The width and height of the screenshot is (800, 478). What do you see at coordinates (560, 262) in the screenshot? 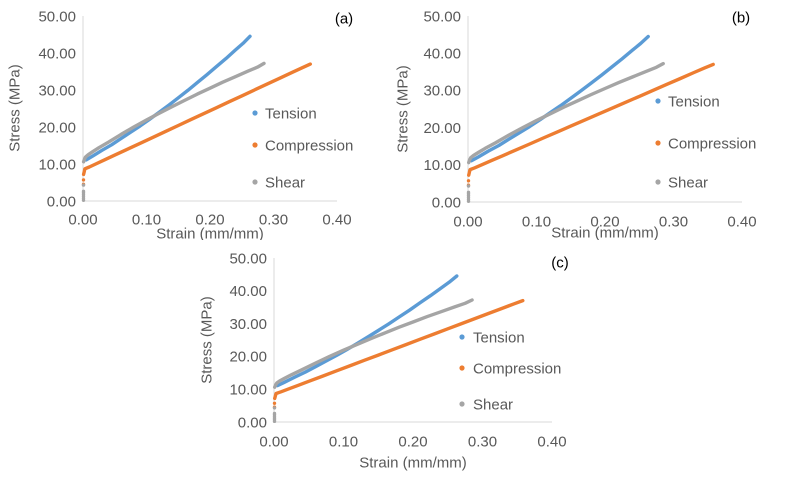
I see `panel-label-c: (c)` at bounding box center [560, 262].